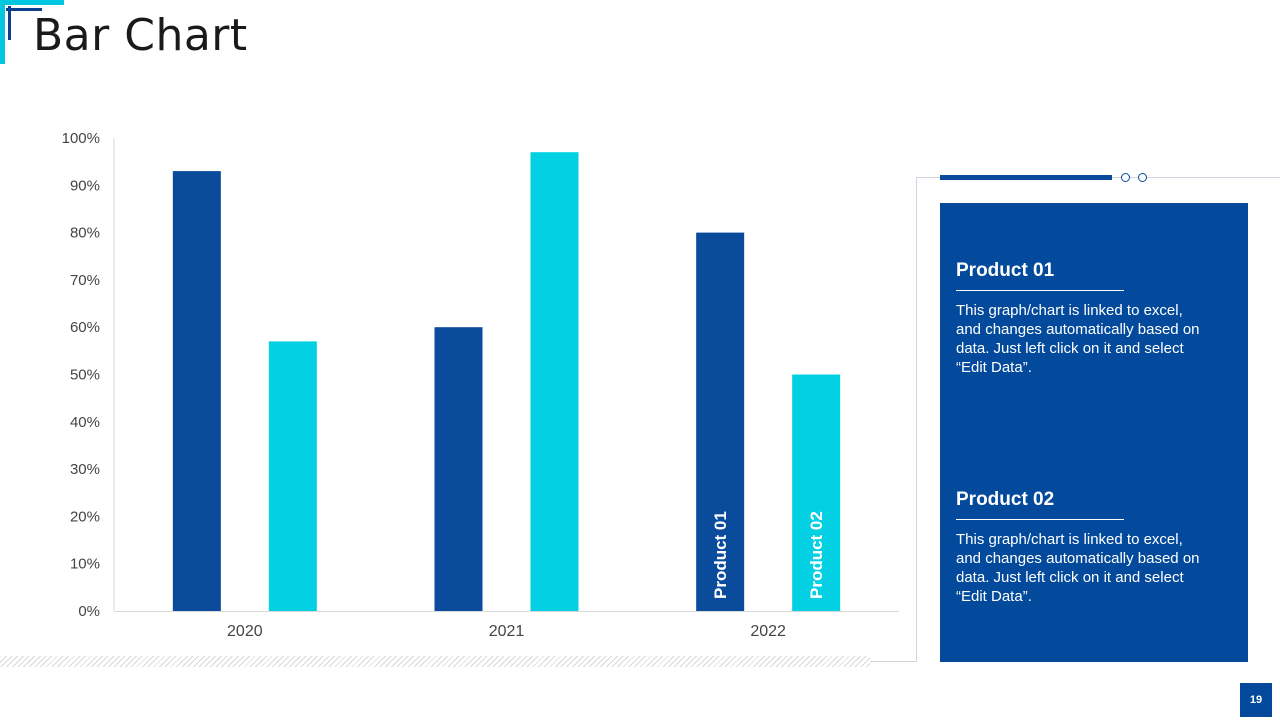  What do you see at coordinates (916, 419) in the screenshot?
I see `frame-line-left` at bounding box center [916, 419].